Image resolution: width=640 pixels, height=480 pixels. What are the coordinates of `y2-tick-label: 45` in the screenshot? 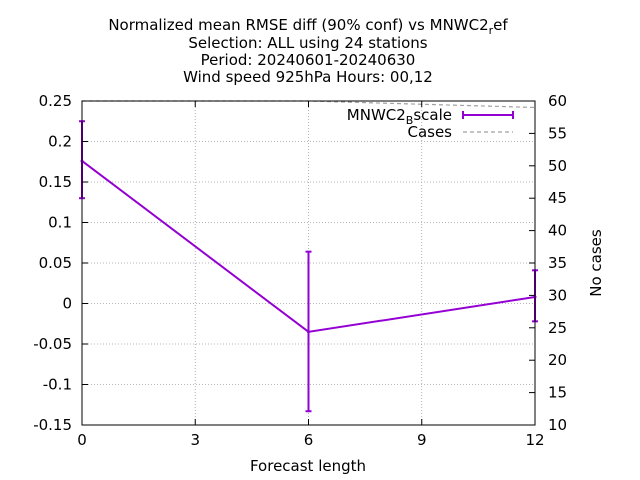 It's located at (557, 198).